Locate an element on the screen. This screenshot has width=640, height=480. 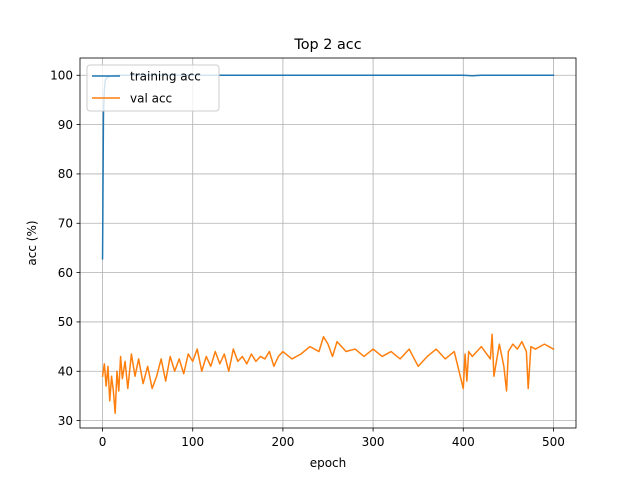
x-tick-label: 400 is located at coordinates (463, 442).